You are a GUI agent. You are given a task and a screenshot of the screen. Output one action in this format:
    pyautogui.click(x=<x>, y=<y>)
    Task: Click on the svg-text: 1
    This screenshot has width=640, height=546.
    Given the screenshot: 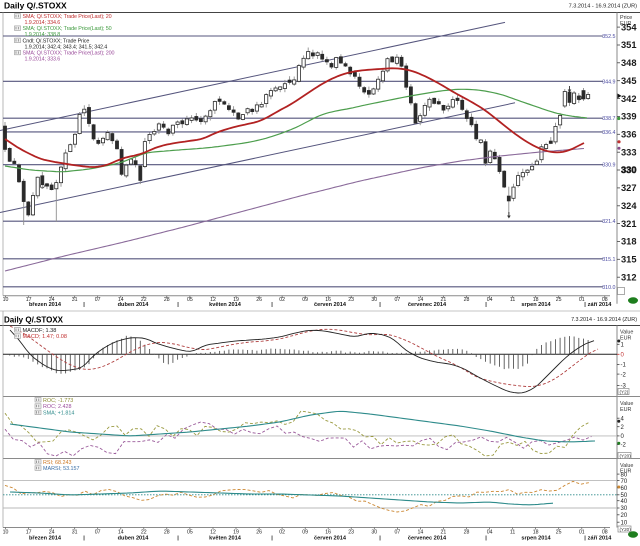 What is the action you would take?
    pyautogui.click(x=623, y=346)
    